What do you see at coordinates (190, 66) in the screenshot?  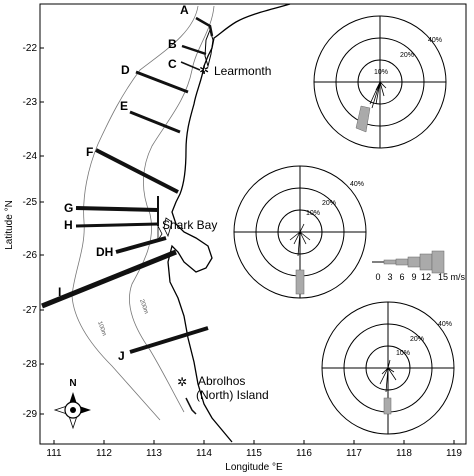 I see `transect-c` at bounding box center [190, 66].